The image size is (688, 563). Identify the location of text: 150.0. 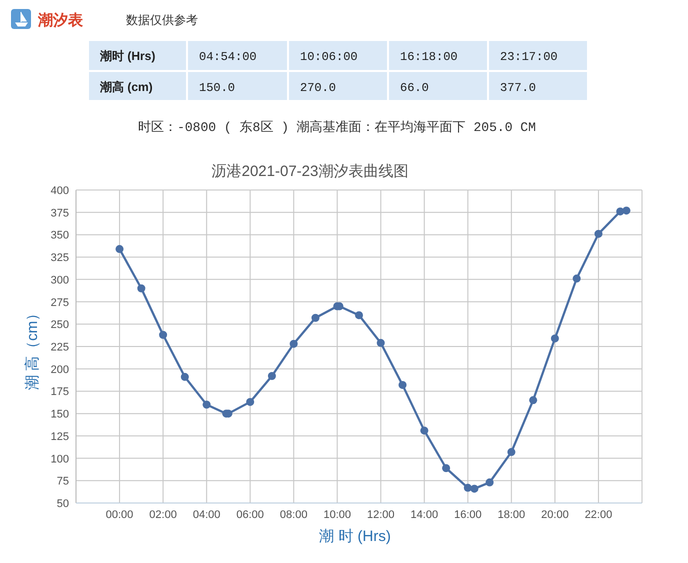
(217, 88).